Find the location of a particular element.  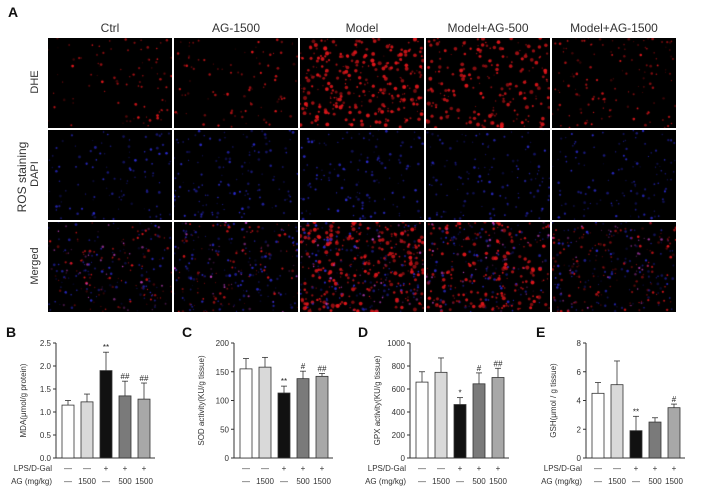

y-tick-label: 800 is located at coordinates (399, 366).